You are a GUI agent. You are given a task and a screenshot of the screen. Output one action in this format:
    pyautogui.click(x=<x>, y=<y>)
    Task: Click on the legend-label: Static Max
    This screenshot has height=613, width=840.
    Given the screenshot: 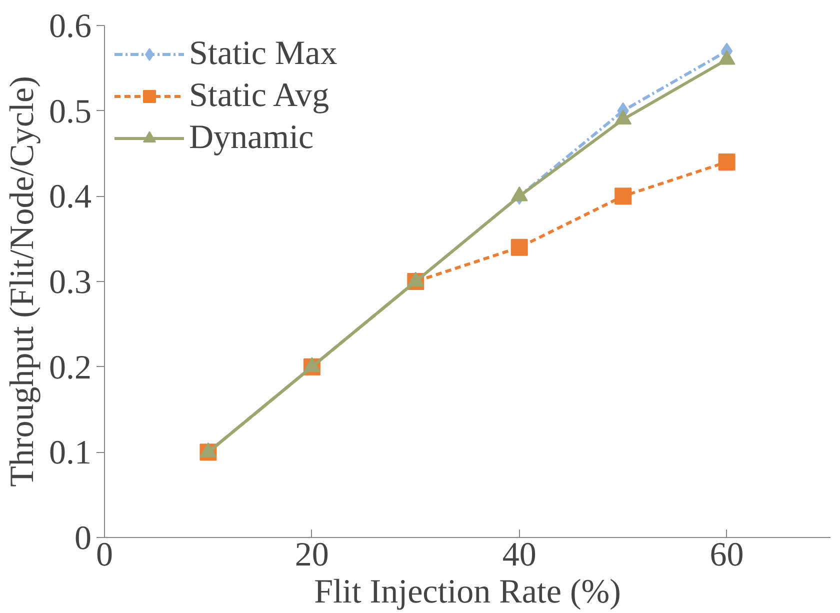 What is the action you would take?
    pyautogui.click(x=263, y=54)
    